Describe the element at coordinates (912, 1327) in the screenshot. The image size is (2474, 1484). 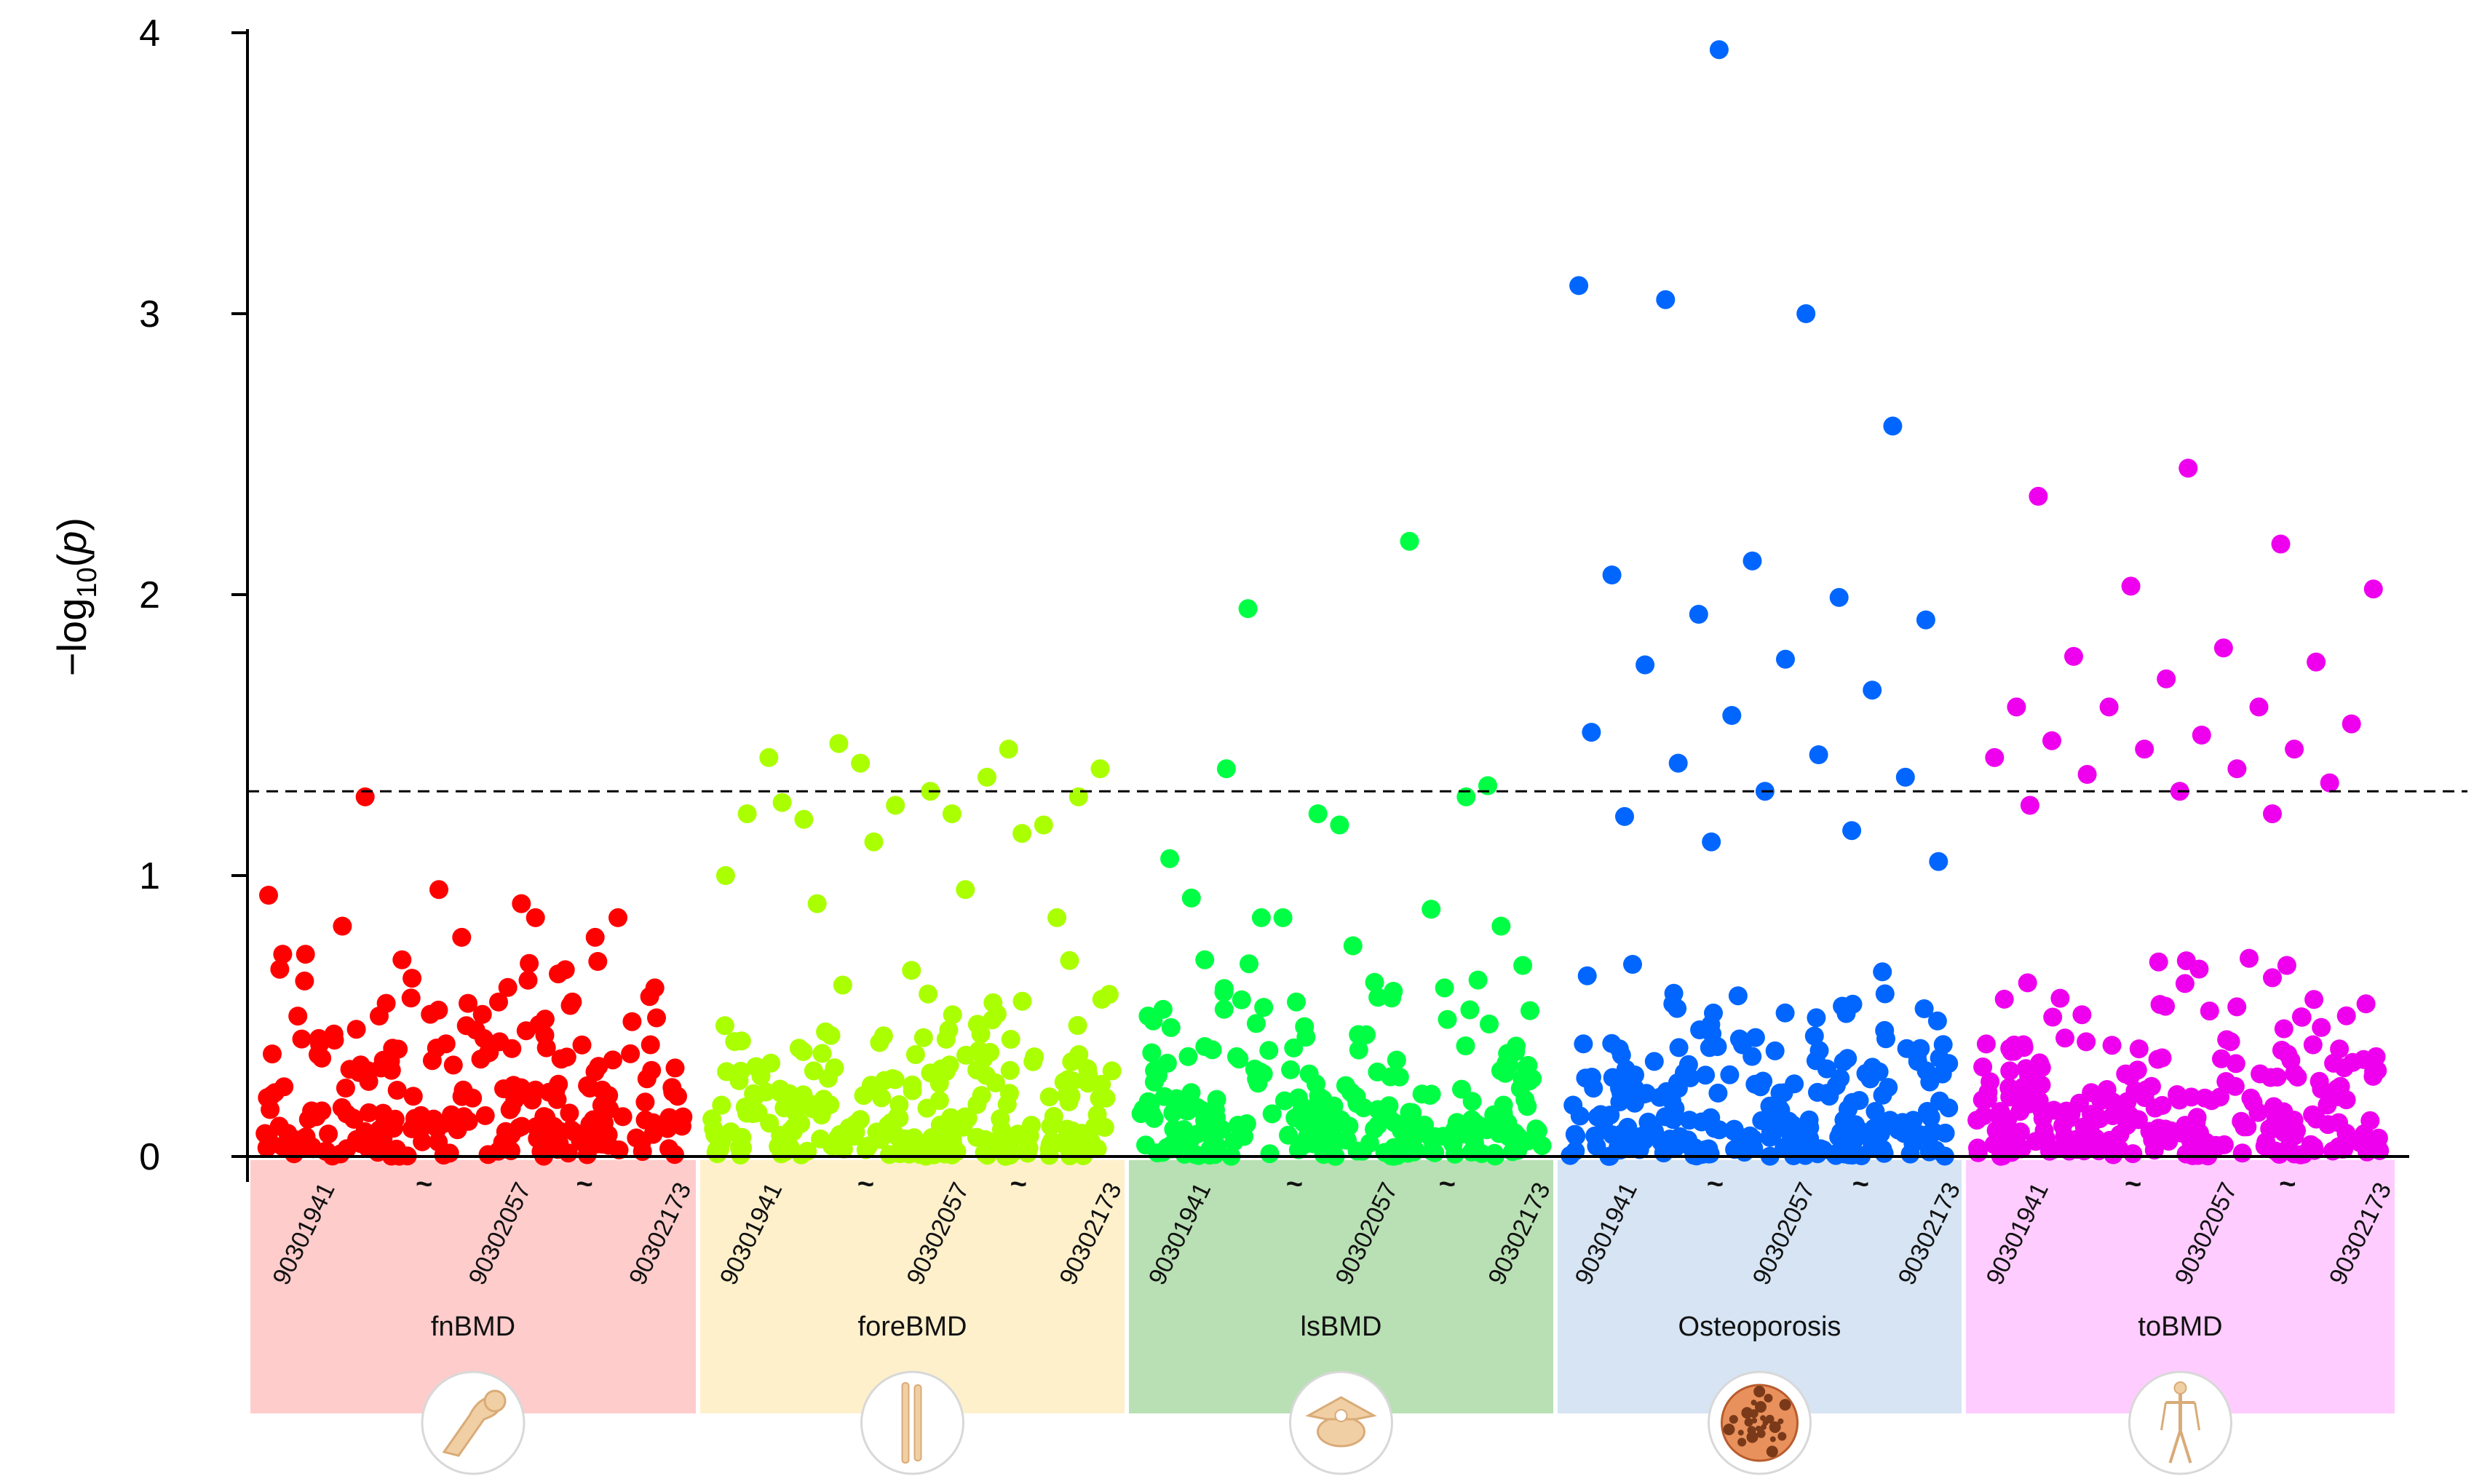
I see `trait-label: foreBMD` at that location.